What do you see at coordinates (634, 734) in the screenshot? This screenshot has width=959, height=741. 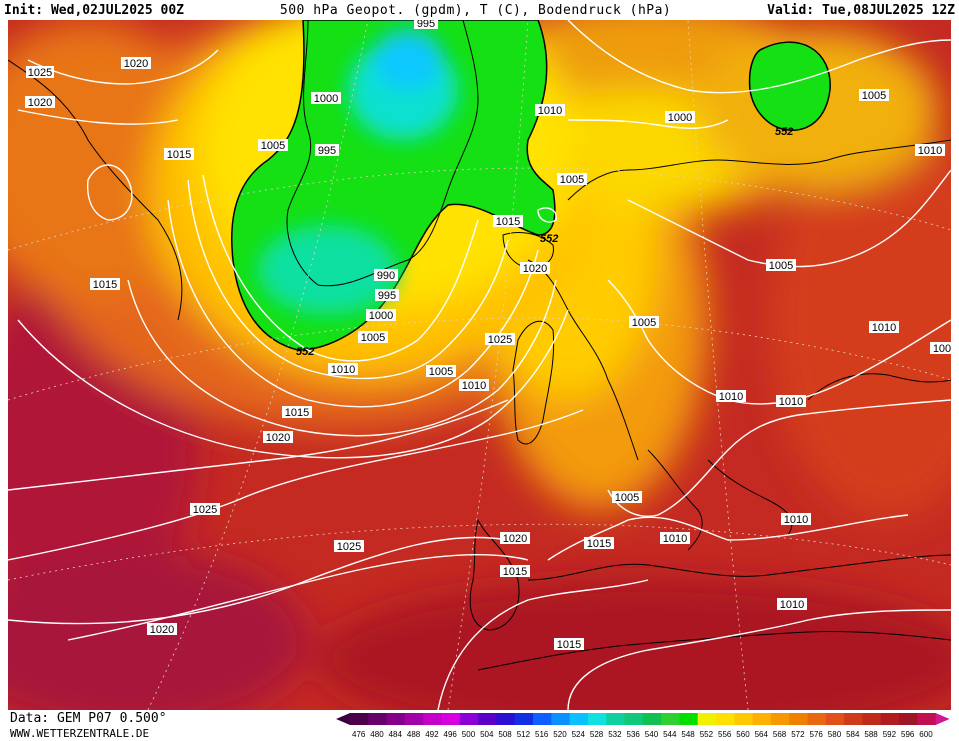 I see `colorbar-tick-label: 536` at bounding box center [634, 734].